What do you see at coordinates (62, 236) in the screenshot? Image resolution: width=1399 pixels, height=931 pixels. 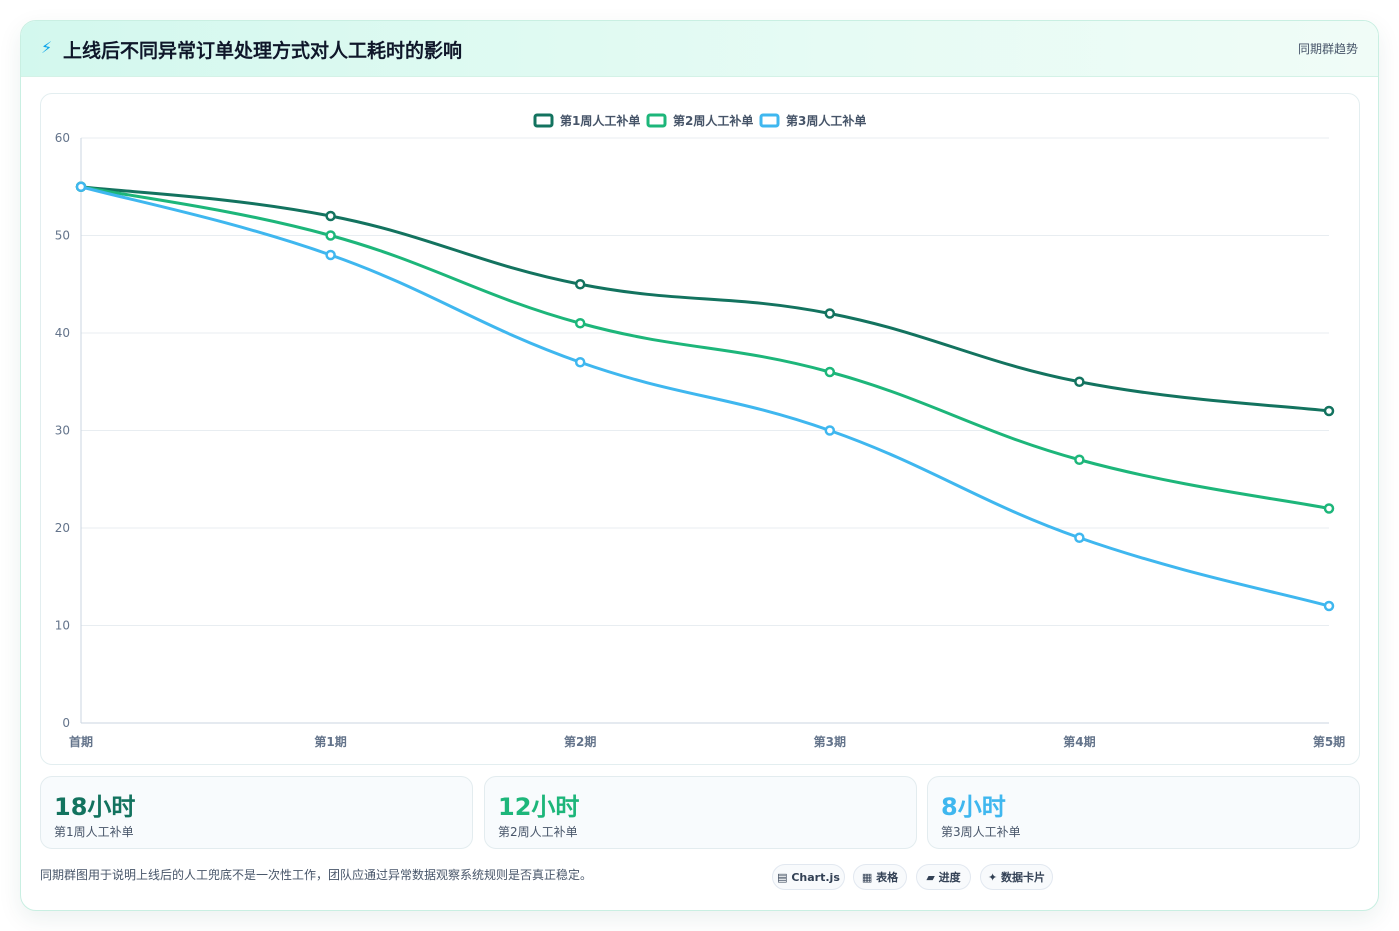 I see `y-tick-label: 50` at bounding box center [62, 236].